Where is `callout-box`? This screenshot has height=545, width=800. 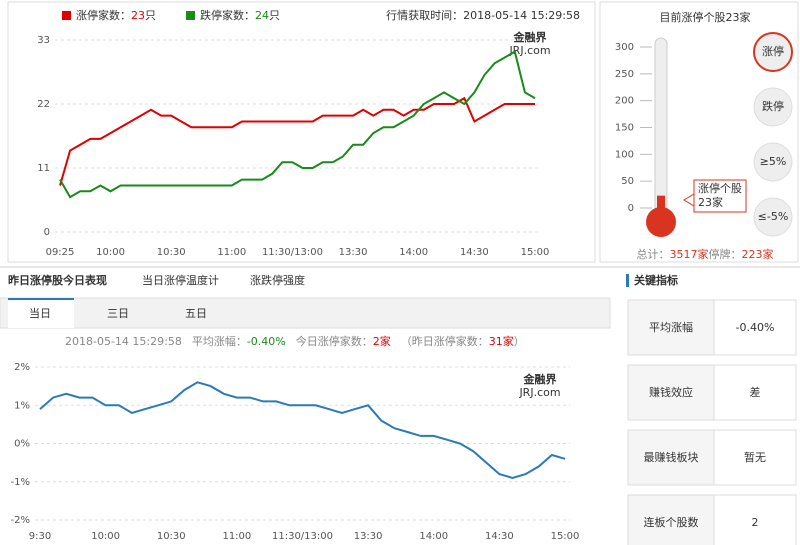 callout-box is located at coordinates (720, 196).